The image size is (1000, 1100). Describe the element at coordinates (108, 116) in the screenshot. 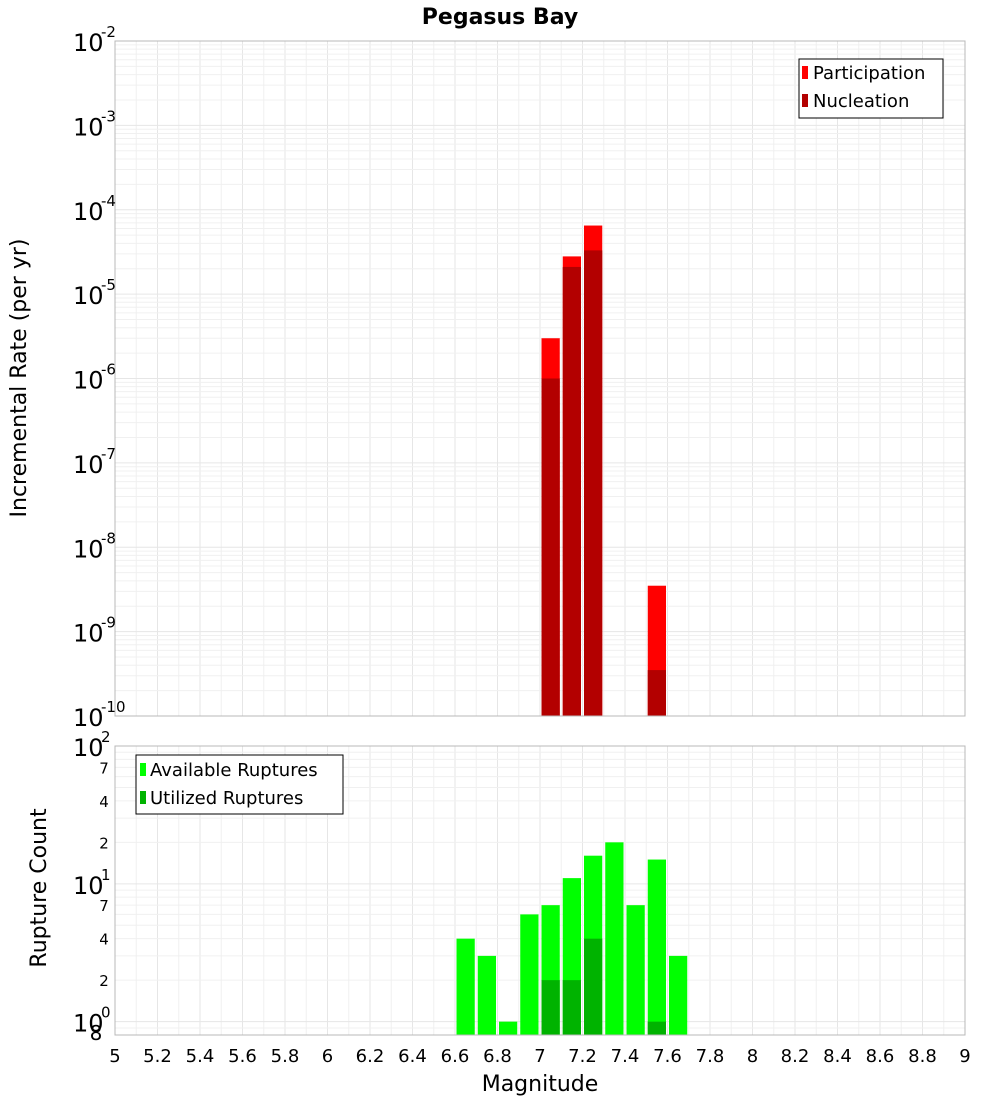

I see `top-y-tick-exp: -3` at that location.